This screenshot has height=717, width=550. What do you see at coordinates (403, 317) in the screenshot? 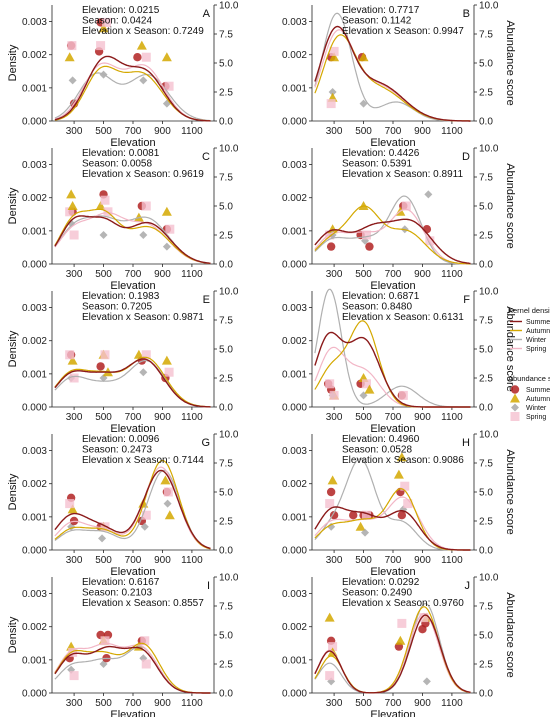
I see `stat-line: Elevation x Season: 0.6131` at bounding box center [403, 317].